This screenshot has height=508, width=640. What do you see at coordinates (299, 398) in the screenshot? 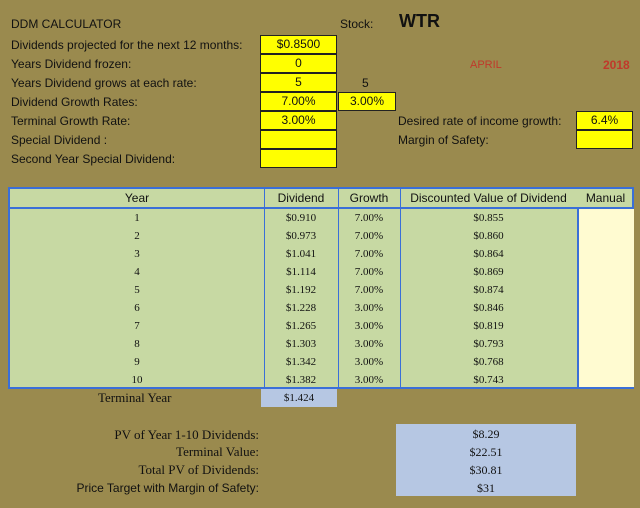
I see `terminal-year-dividend: $1.424` at bounding box center [299, 398].